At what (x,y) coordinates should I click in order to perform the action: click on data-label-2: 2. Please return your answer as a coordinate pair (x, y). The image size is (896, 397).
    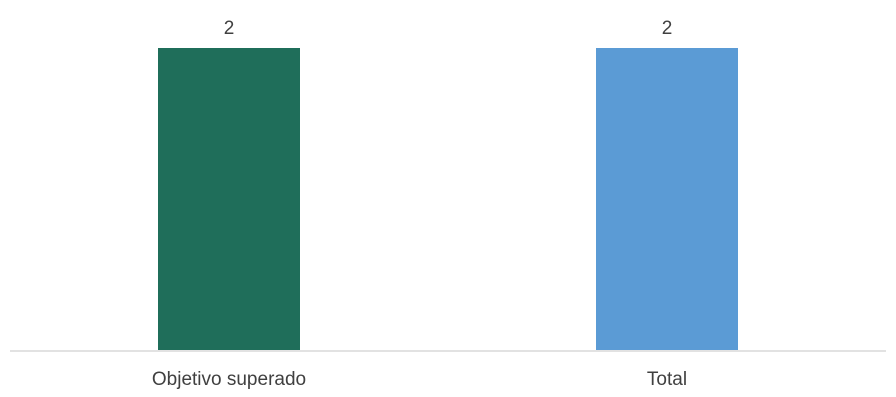
    Looking at the image, I should click on (667, 28).